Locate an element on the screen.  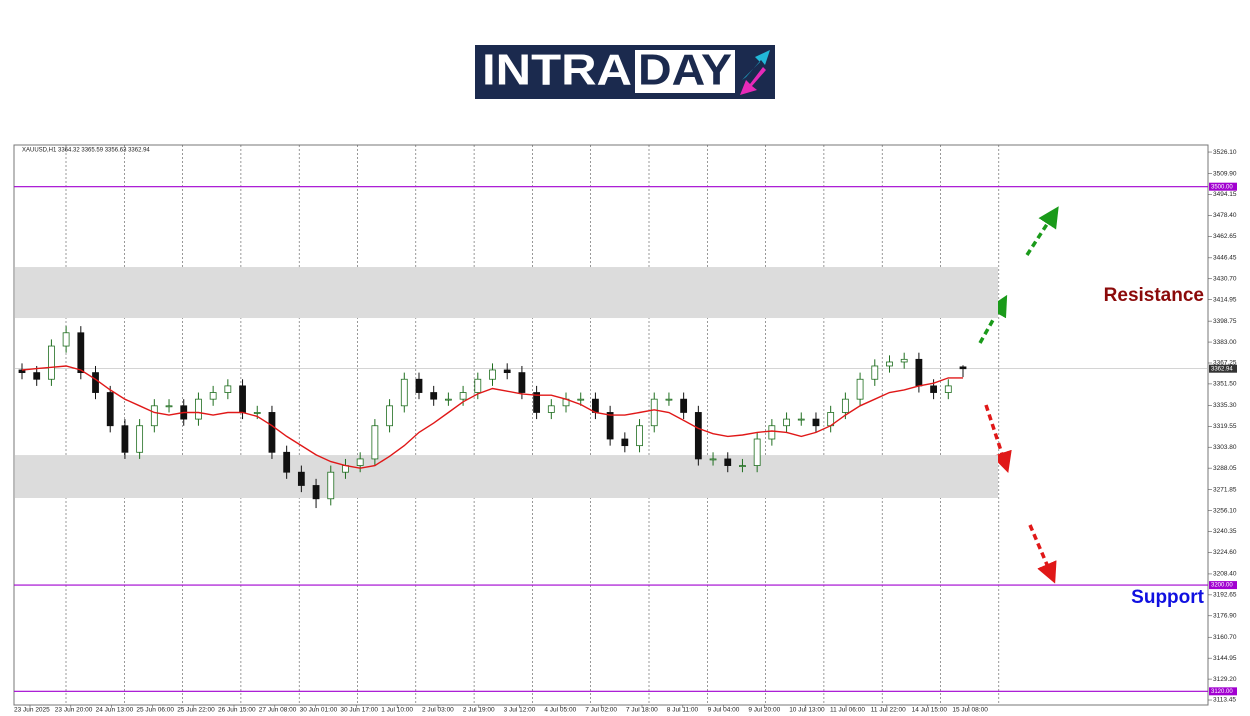
logo: INTRA DAY is located at coordinates (625, 72).